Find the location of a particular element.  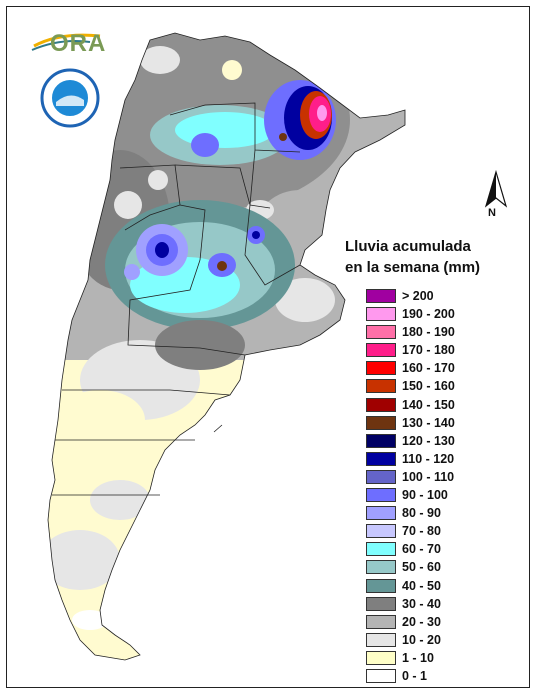

legend-label: 20 - 30 is located at coordinates (421, 621).